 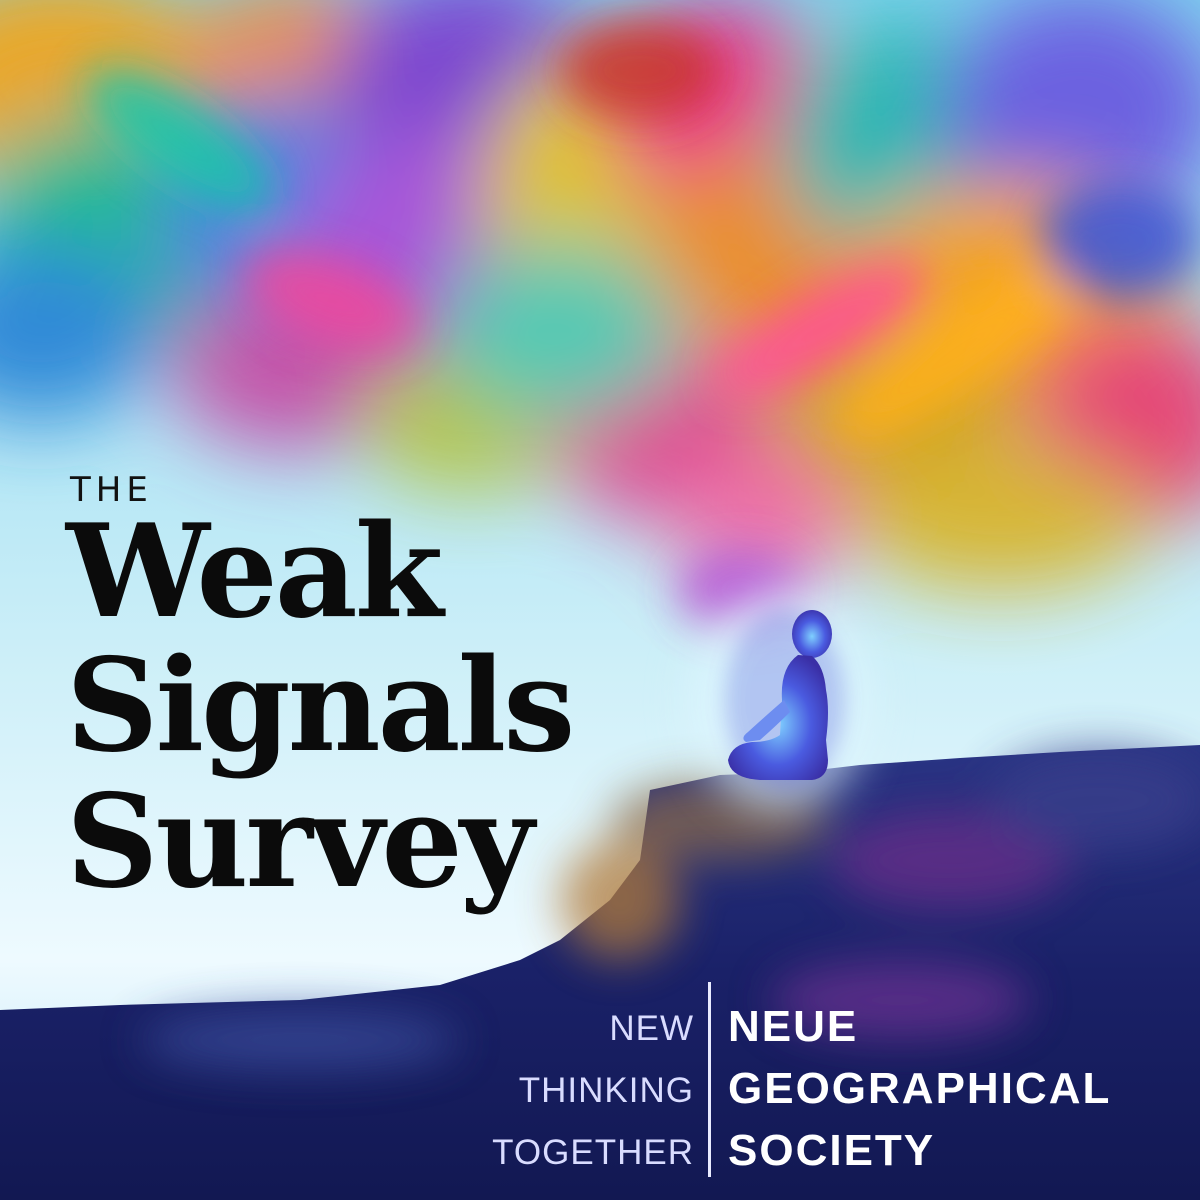 I want to click on society-line-1: NEUE, so click(x=793, y=1026).